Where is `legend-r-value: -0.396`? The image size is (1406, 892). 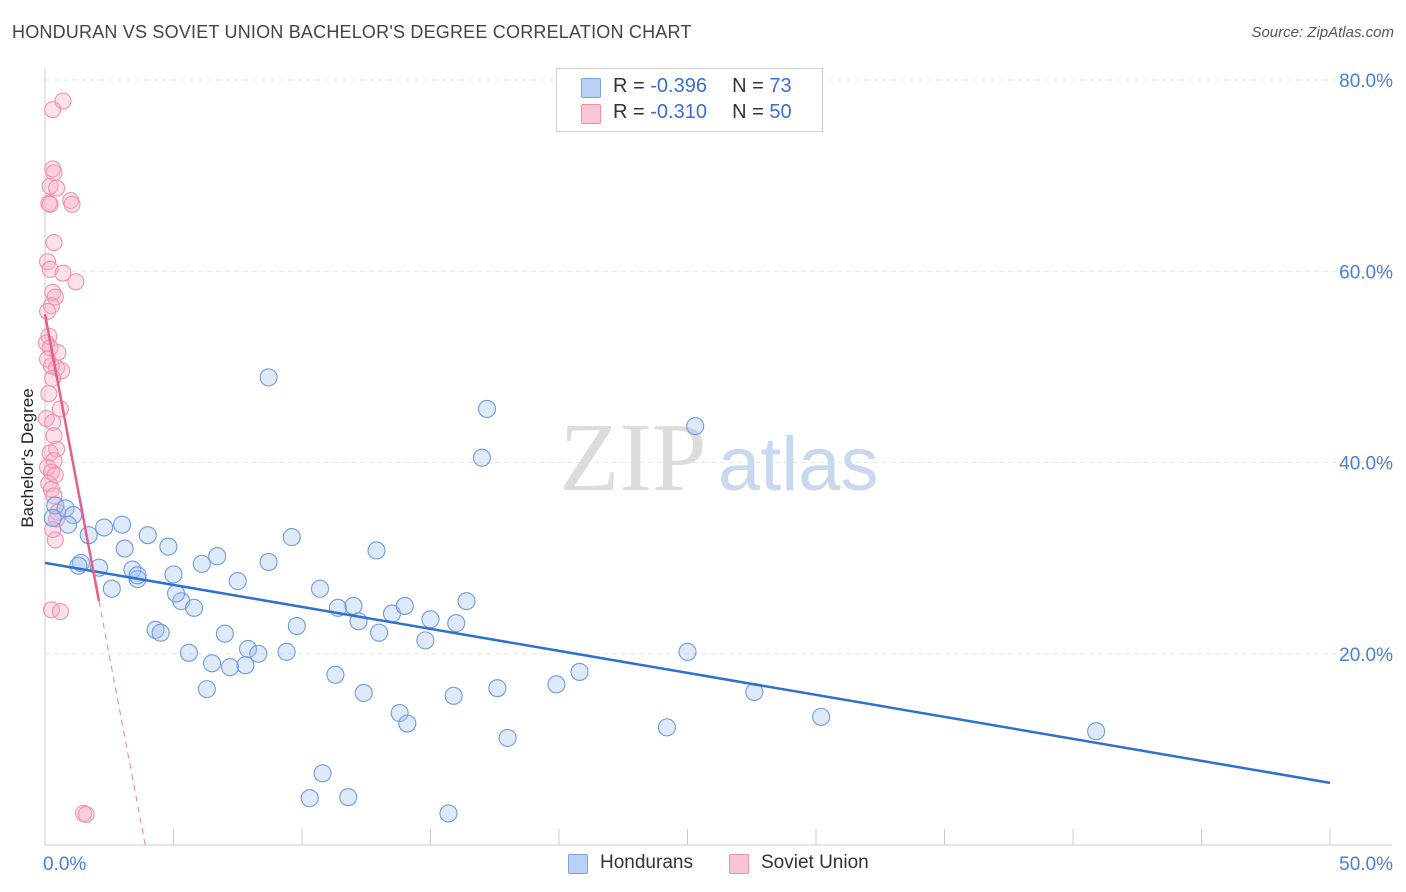 legend-r-value: -0.396 is located at coordinates (678, 86).